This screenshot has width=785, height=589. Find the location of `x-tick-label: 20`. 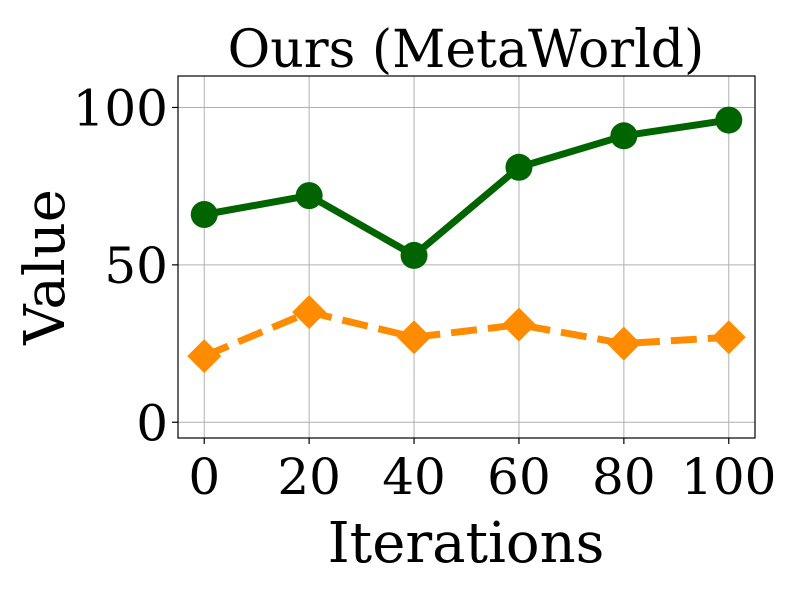

x-tick-label: 20 is located at coordinates (309, 477).